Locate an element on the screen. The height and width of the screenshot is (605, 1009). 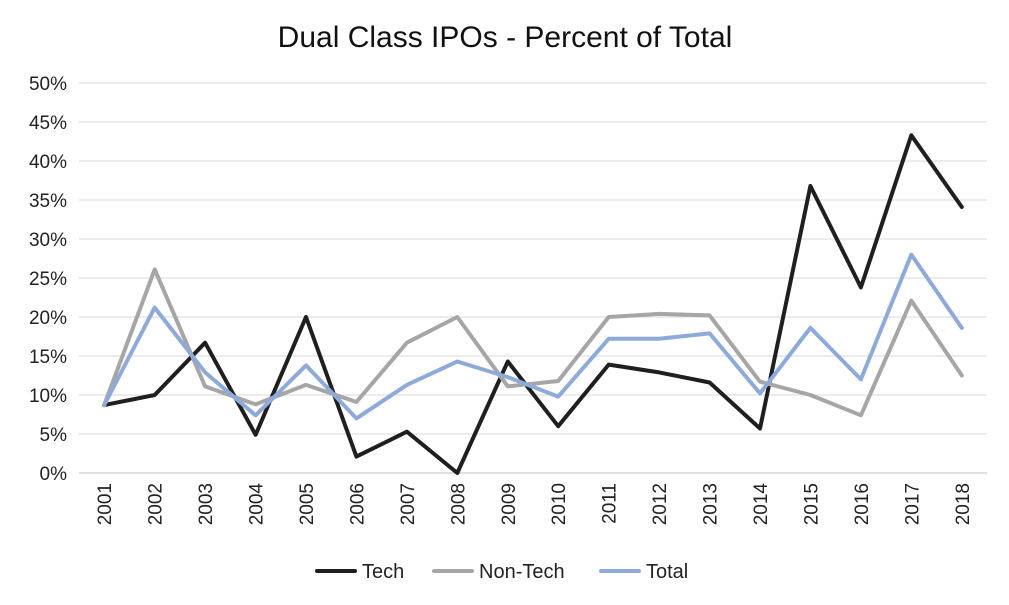
x-tick-label: 2012 is located at coordinates (660, 504).